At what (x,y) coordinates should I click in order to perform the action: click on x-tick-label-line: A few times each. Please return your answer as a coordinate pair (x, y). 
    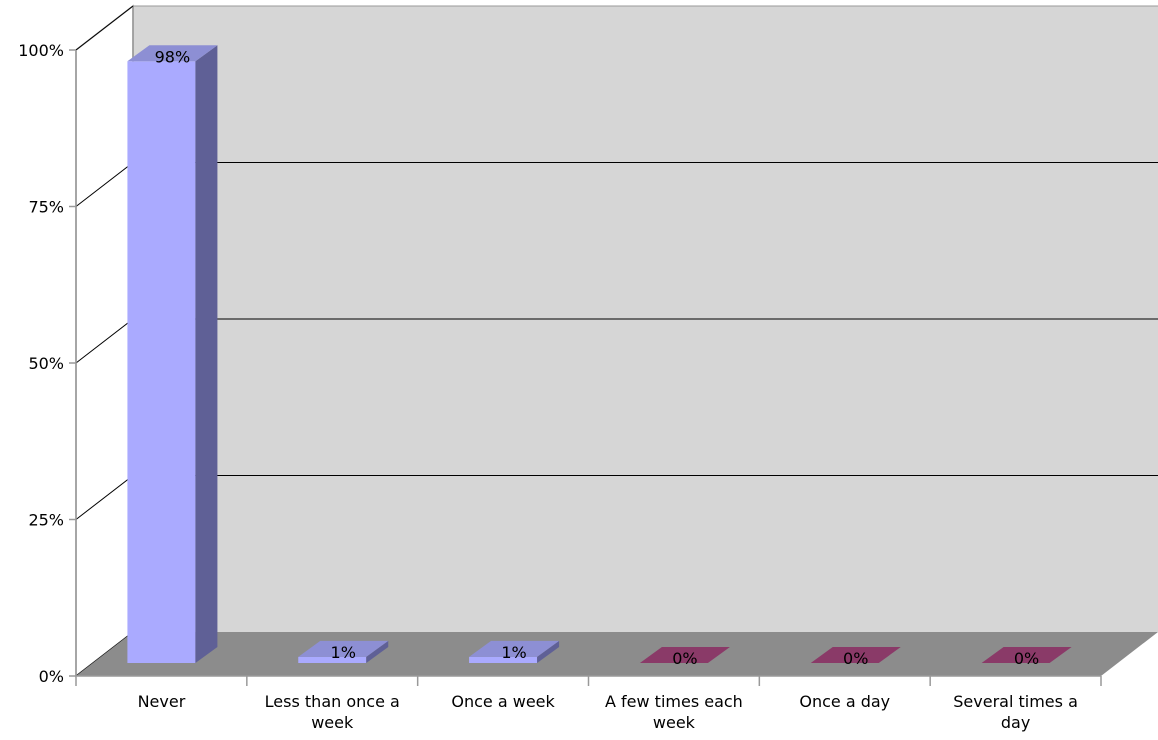
    Looking at the image, I should click on (674, 701).